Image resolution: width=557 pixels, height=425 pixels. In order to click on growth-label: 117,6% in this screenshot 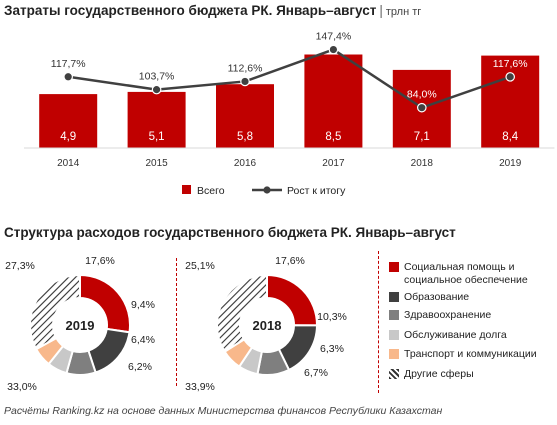, I will do `click(510, 64)`.